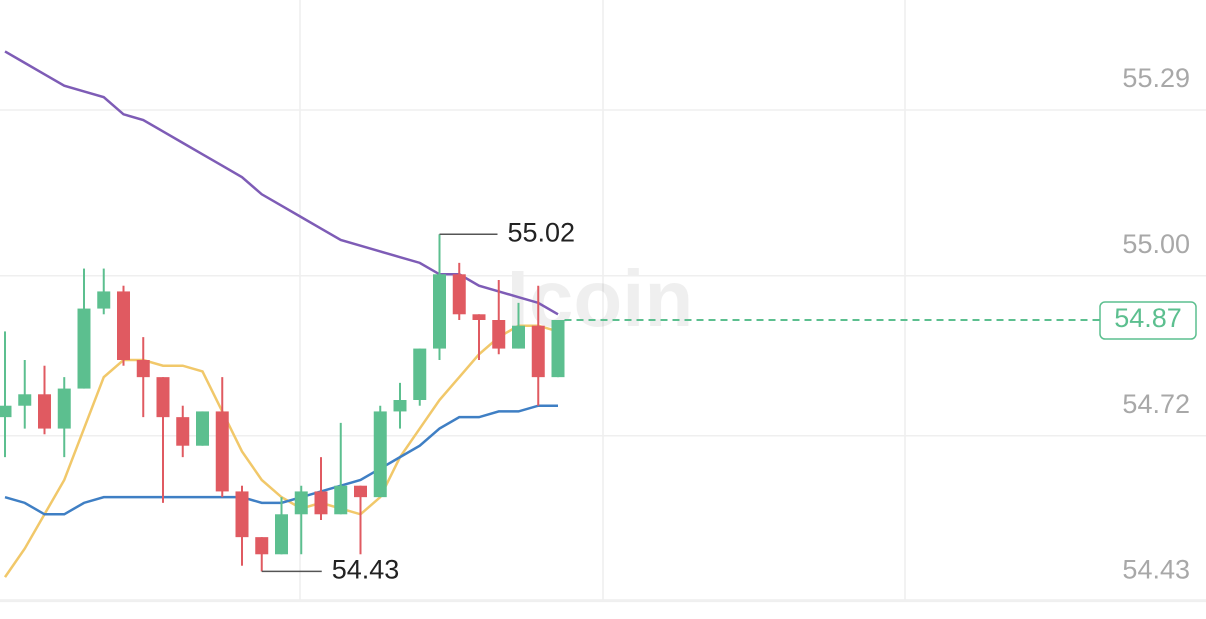 Image resolution: width=1206 pixels, height=619 pixels. I want to click on last-price-label: 54.87, so click(1148, 318).